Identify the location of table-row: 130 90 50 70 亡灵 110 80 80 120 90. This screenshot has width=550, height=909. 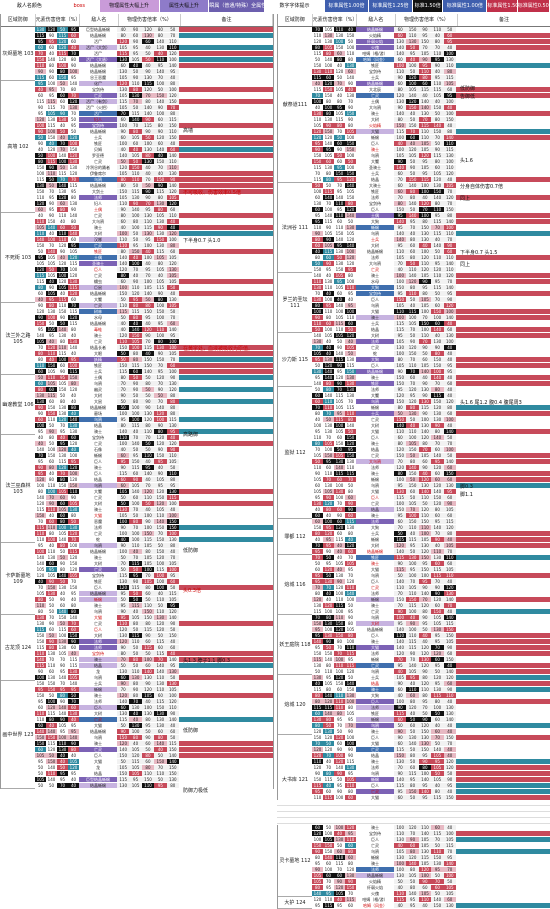
(154, 624).